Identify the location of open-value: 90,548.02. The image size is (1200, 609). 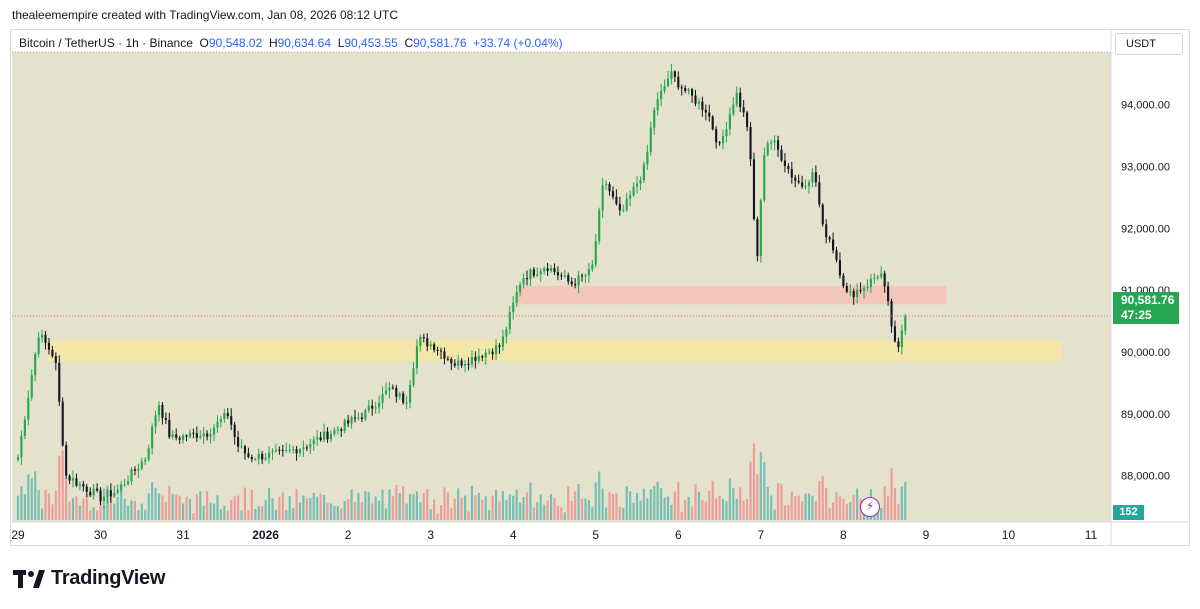
(235, 43).